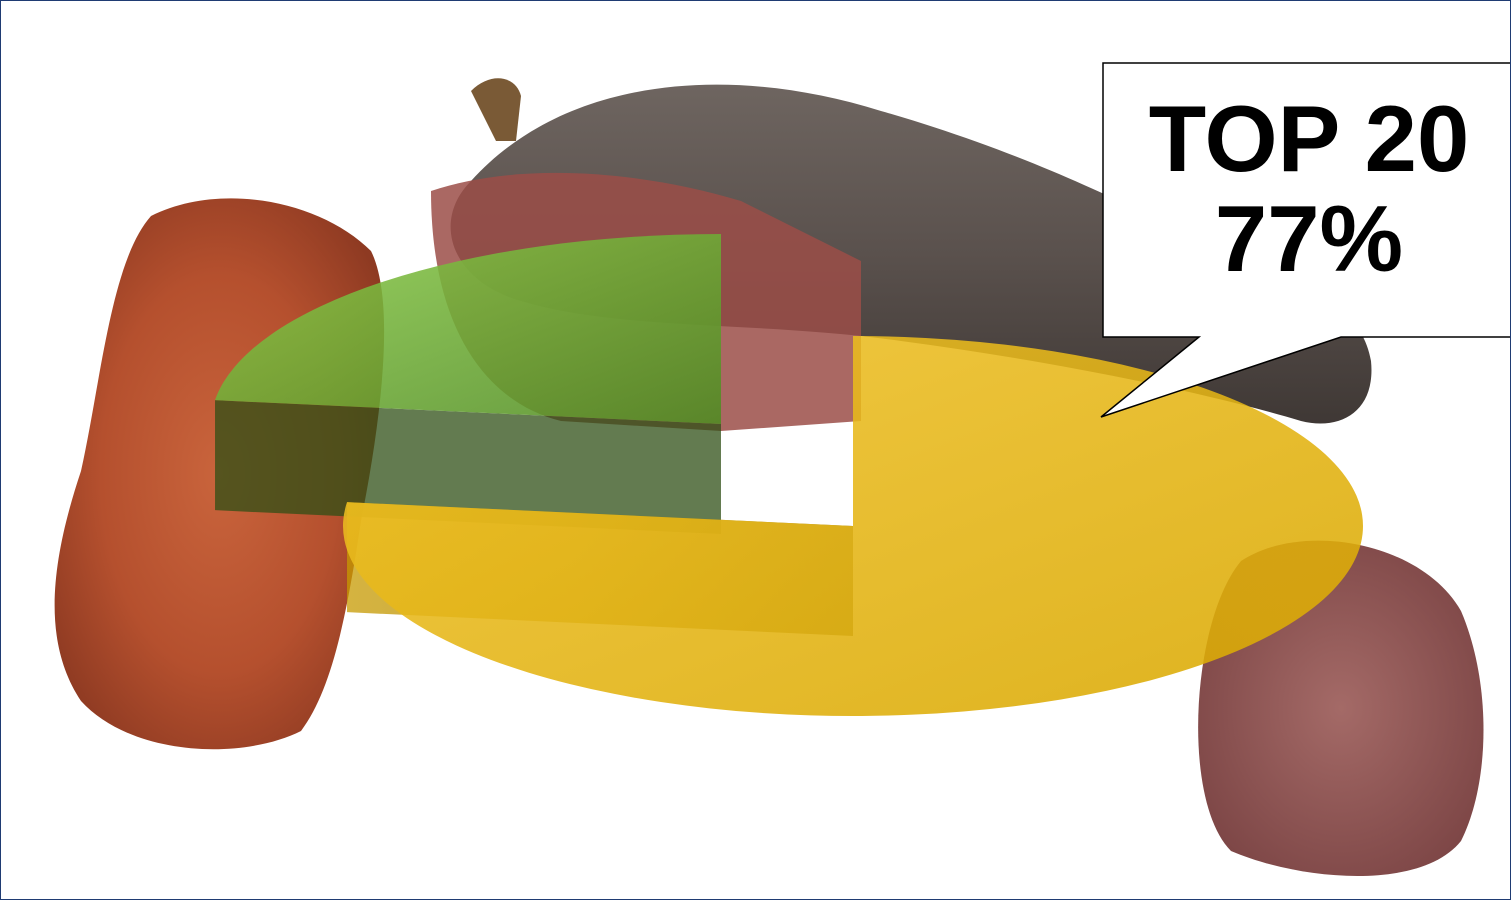  I want to click on callout-label: TOP 20 77%, so click(1307, 219).